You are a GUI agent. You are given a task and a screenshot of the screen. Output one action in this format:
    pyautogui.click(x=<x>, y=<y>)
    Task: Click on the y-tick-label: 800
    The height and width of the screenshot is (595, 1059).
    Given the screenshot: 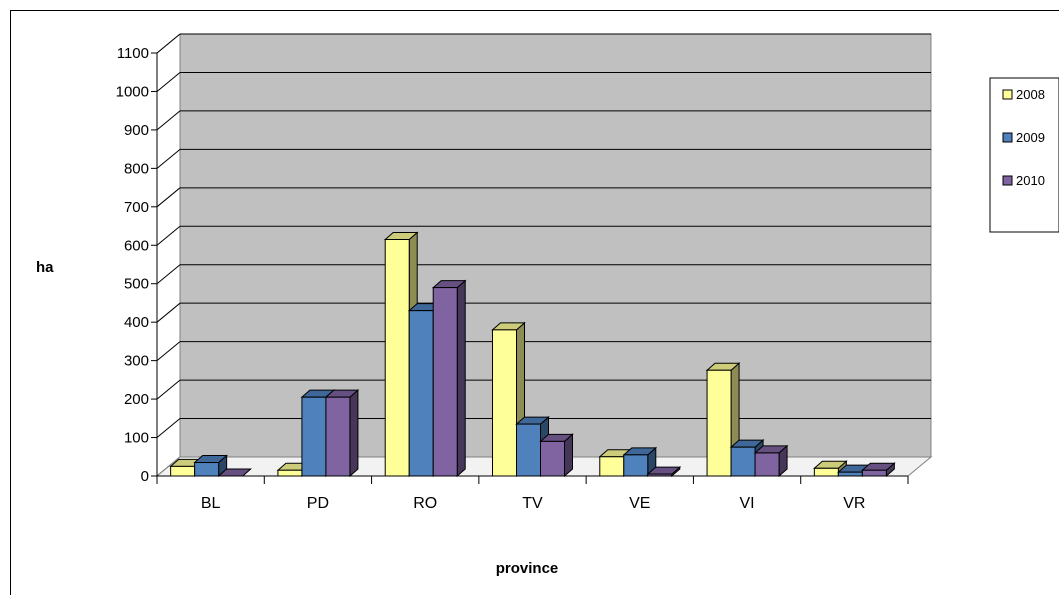 What is the action you would take?
    pyautogui.click(x=136, y=168)
    